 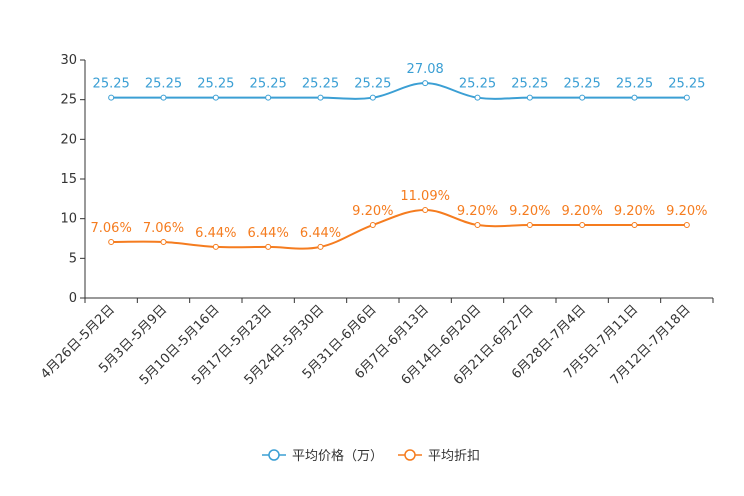 What do you see at coordinates (68, 179) in the screenshot?
I see `y-tick-label: 15` at bounding box center [68, 179].